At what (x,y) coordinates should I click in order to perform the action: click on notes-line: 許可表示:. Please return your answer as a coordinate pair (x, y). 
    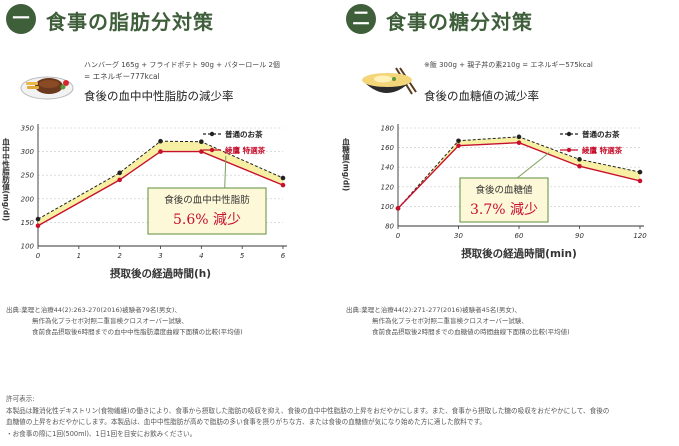
    Looking at the image, I should click on (20, 399).